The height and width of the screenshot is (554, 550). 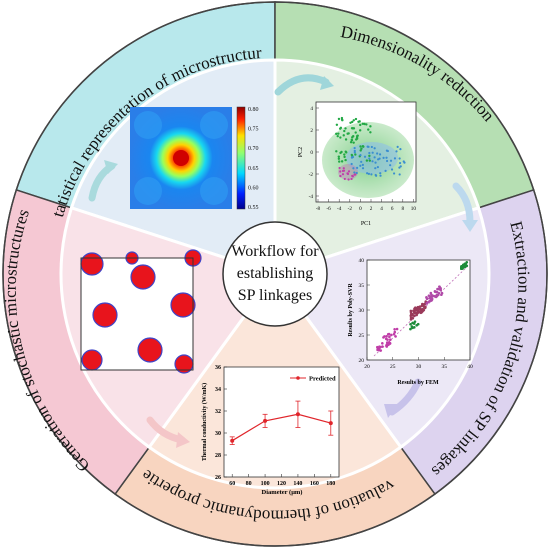 What do you see at coordinates (253, 159) in the screenshot?
I see `colorbar-ticks: 0.80 0.75 0.70 0.65 0.60 0.55` at bounding box center [253, 159].